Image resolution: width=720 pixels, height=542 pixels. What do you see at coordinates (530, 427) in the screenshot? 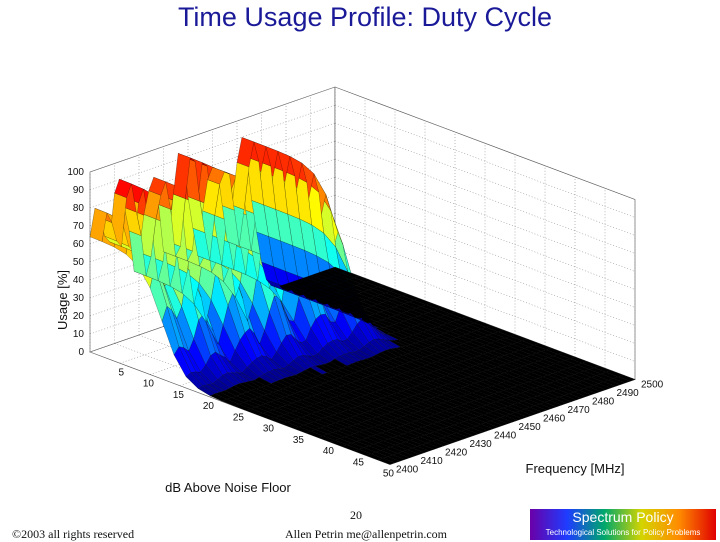
I see `y-tick-label: 2450` at bounding box center [530, 427].